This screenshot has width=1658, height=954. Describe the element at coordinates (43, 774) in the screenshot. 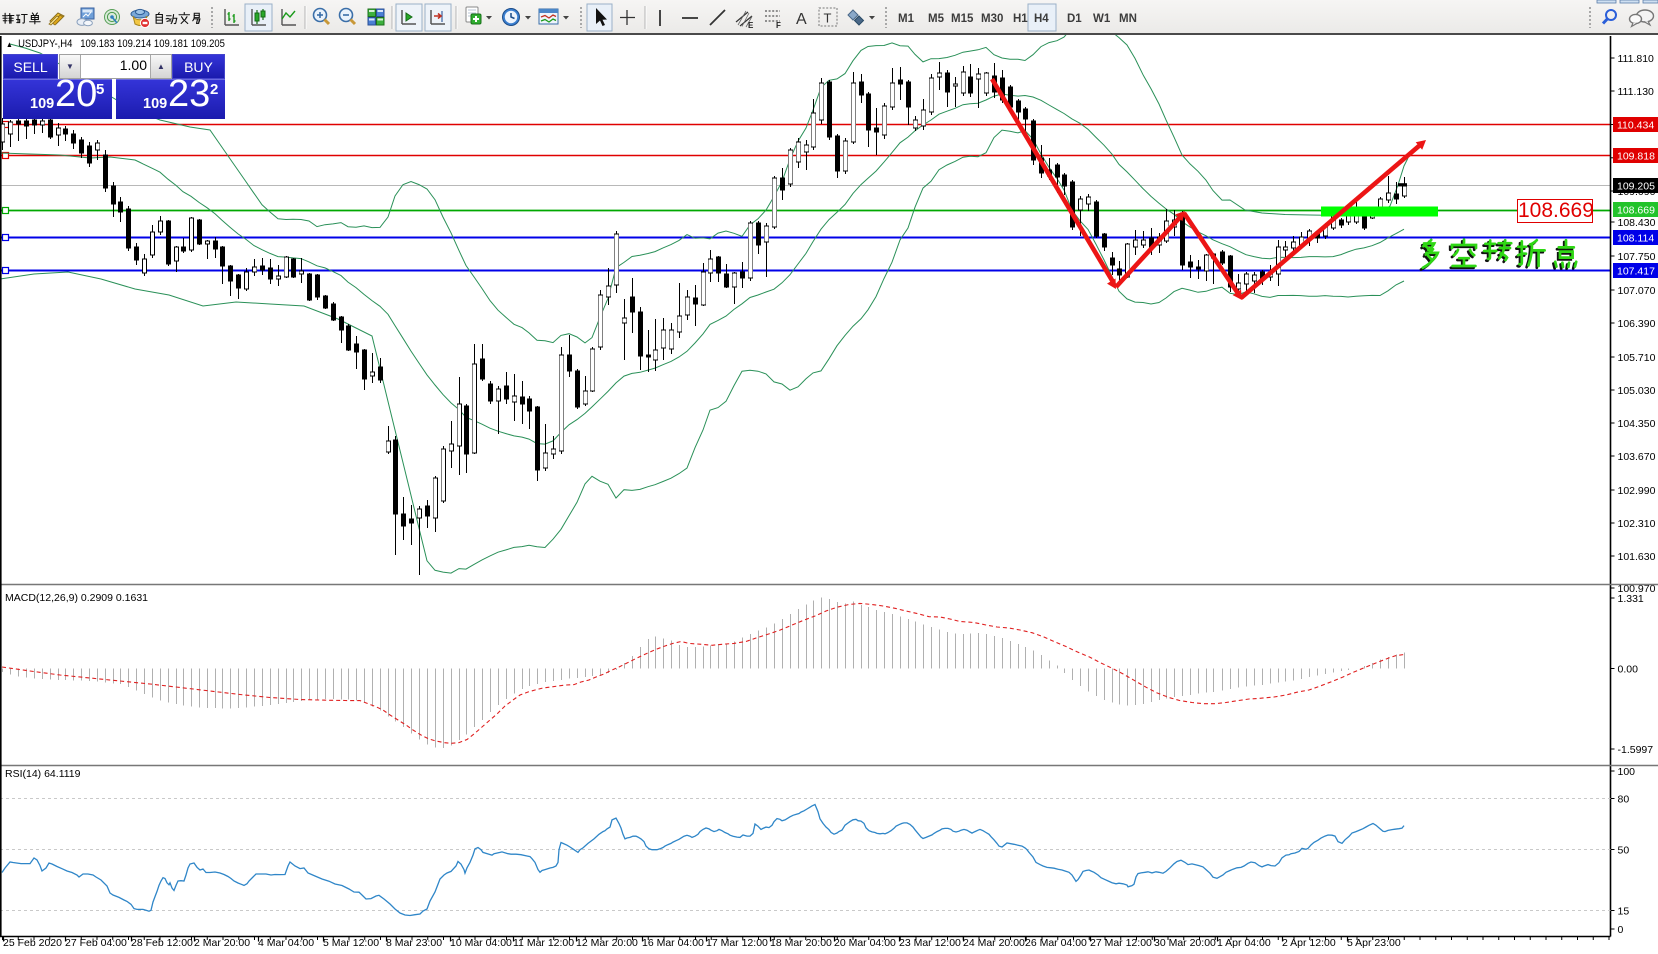

I see `svg-text: RSI(14) 64.1119` at that location.